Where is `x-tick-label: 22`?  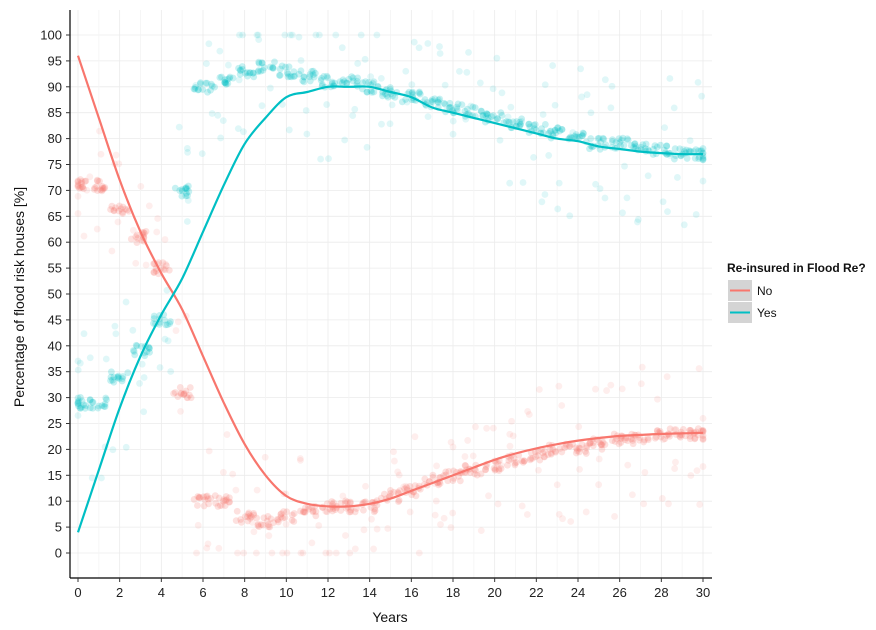
x-tick-label: 22 is located at coordinates (536, 592).